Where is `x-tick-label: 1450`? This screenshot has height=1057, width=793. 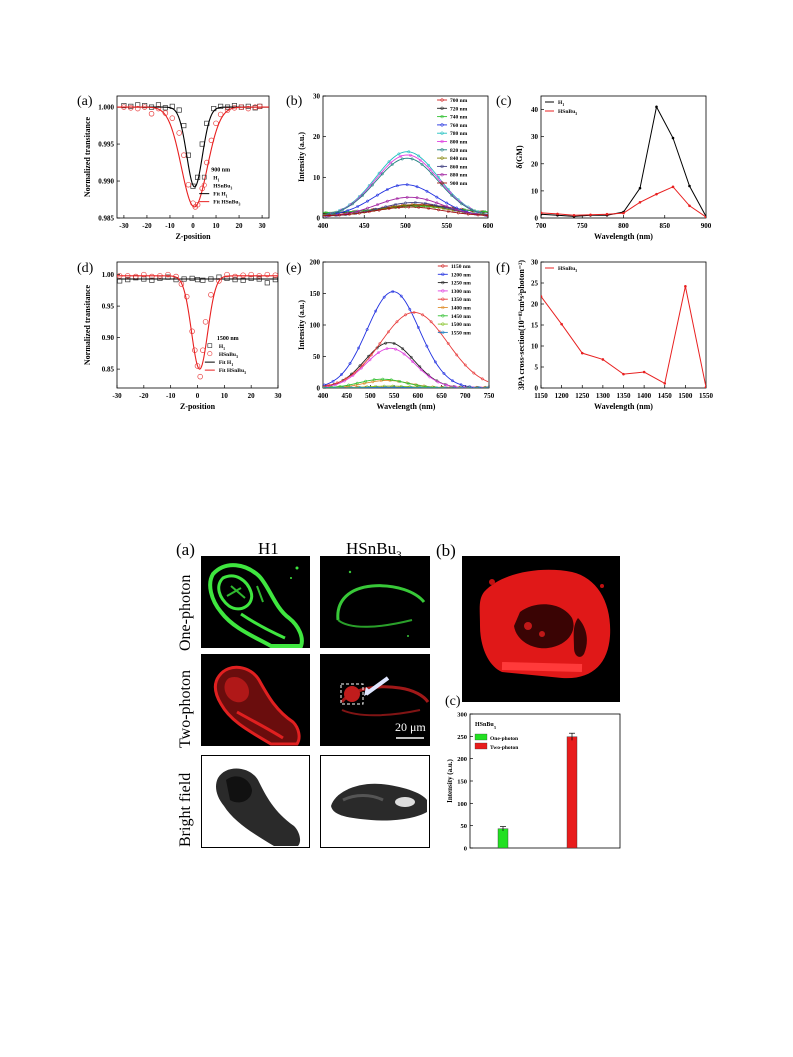
x-tick-label: 1450 is located at coordinates (665, 396).